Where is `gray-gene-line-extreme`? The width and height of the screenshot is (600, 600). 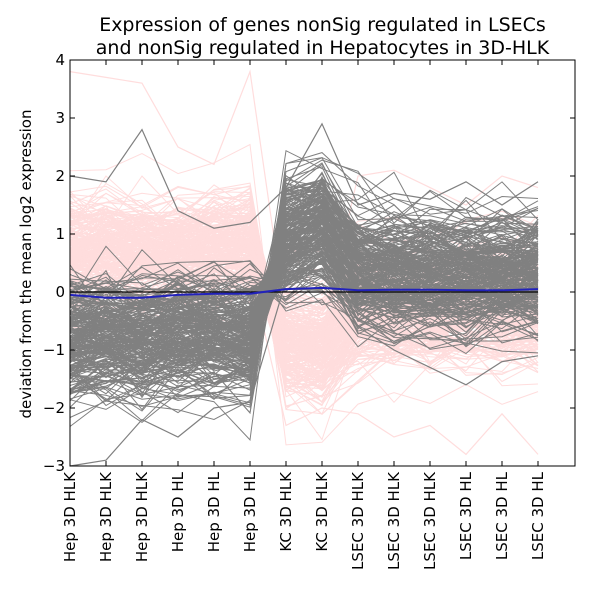
gray-gene-line-extreme is located at coordinates (304, 175).